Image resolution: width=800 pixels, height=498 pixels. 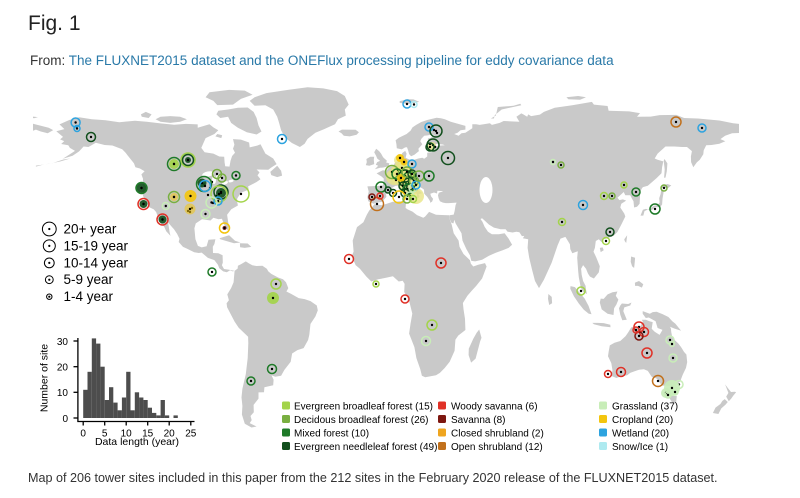 I want to click on svg-text: Open shrubland (12), so click(x=497, y=447).